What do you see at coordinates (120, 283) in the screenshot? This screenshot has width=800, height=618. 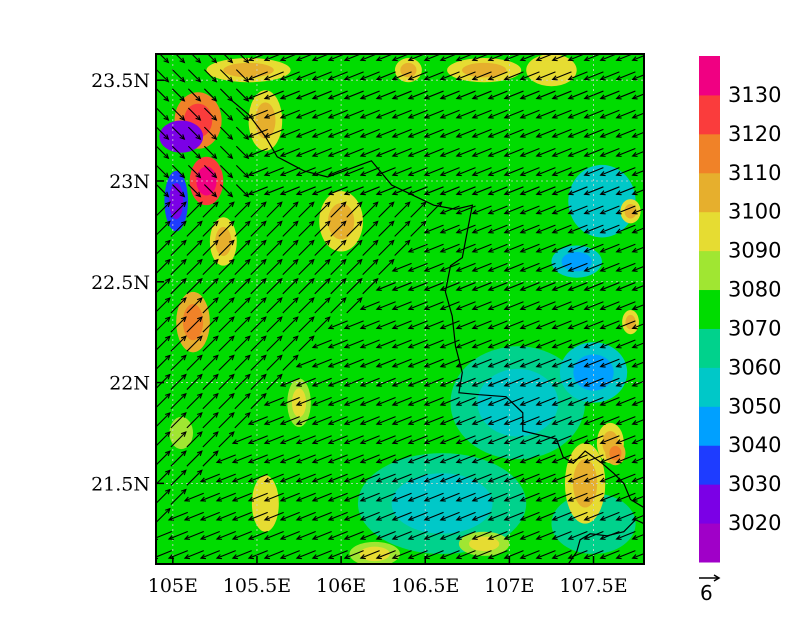 I see `y-tick-label: 22.5N` at bounding box center [120, 283].